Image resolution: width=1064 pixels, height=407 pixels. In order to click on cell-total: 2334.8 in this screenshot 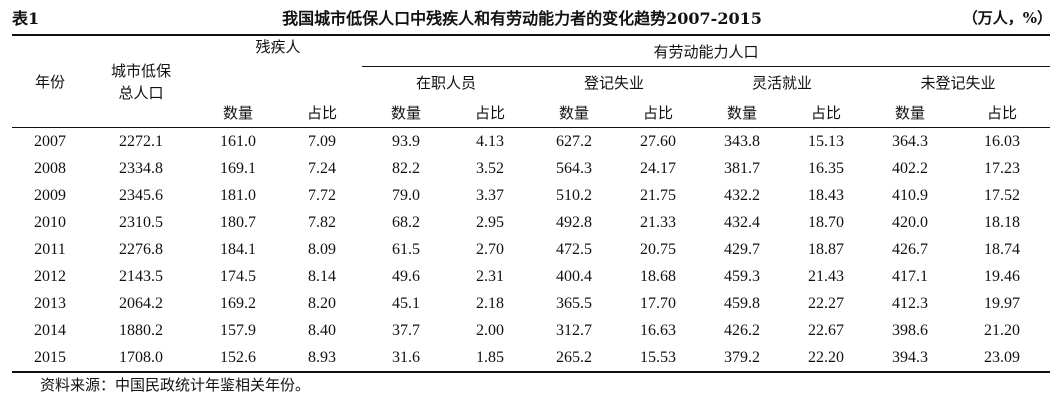, I will do `click(141, 168)`.